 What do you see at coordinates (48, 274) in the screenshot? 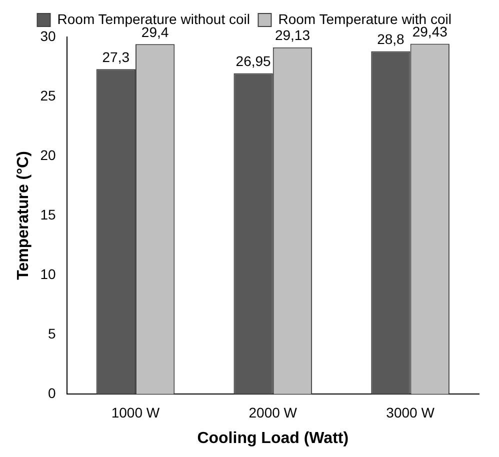
I see `y-tick-label: 10` at bounding box center [48, 274].